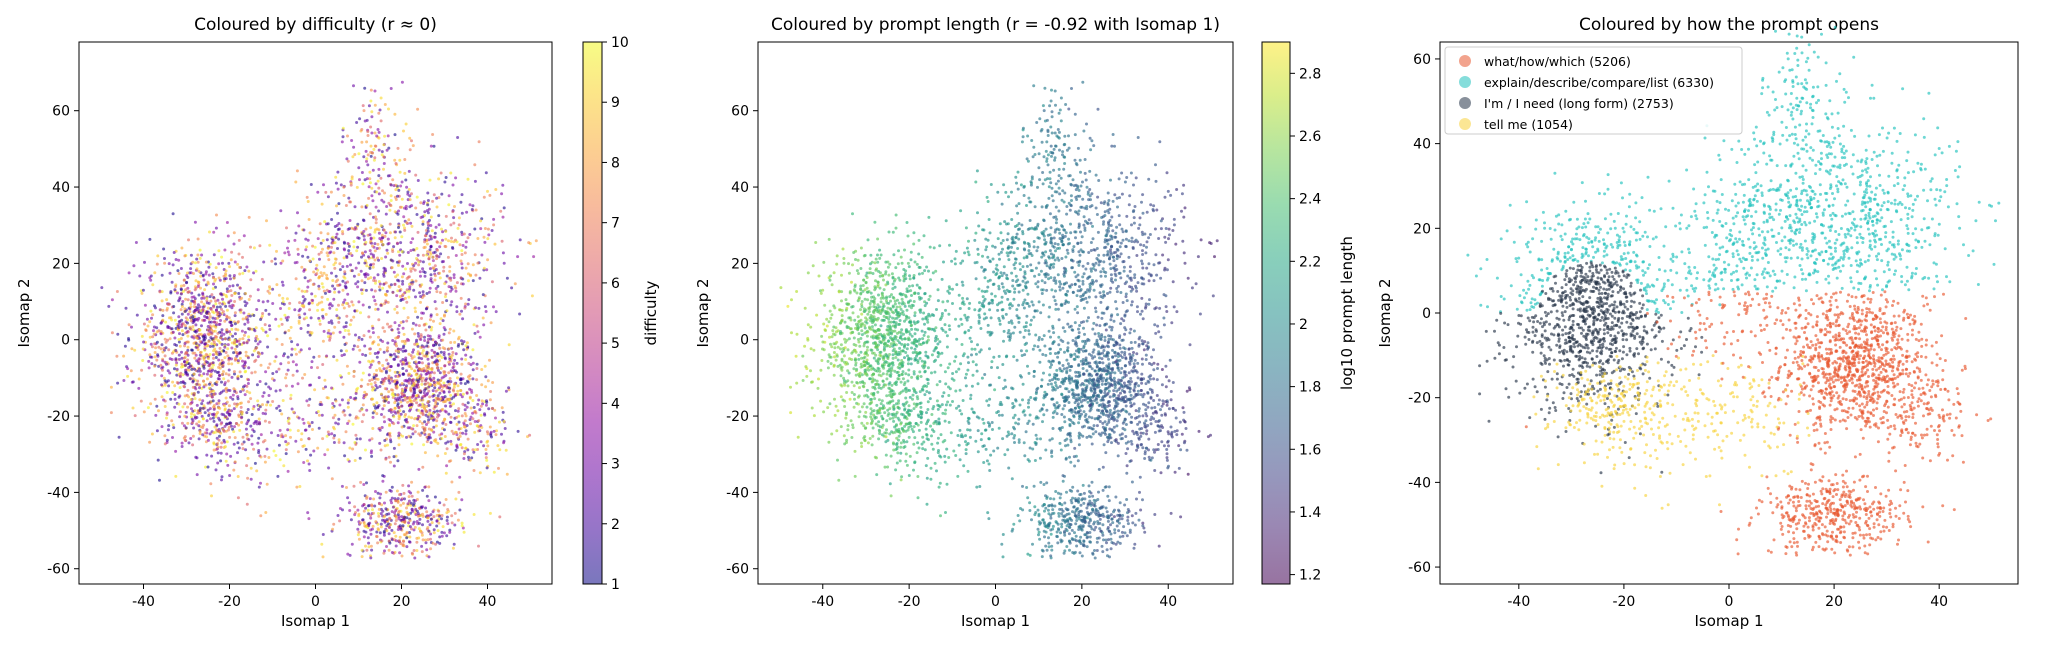 The width and height of the screenshot is (2048, 647). I want to click on x-tick-label: 0, so click(315, 602).